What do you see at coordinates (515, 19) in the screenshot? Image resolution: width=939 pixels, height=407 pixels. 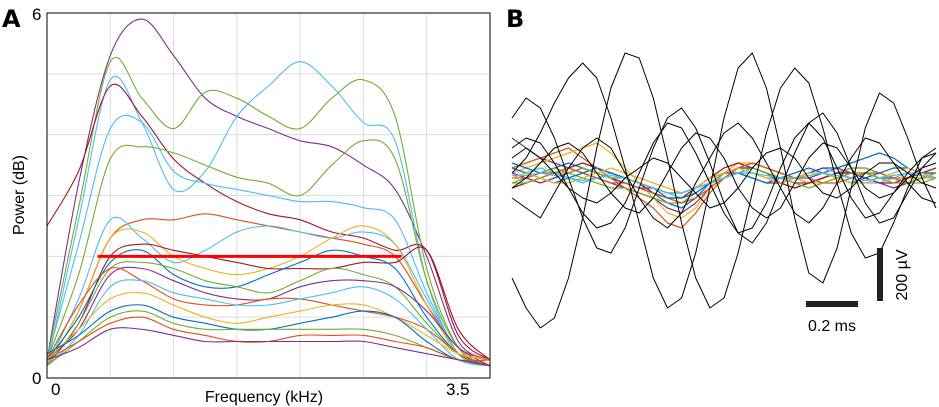 I see `panel-b-letter: B` at bounding box center [515, 19].